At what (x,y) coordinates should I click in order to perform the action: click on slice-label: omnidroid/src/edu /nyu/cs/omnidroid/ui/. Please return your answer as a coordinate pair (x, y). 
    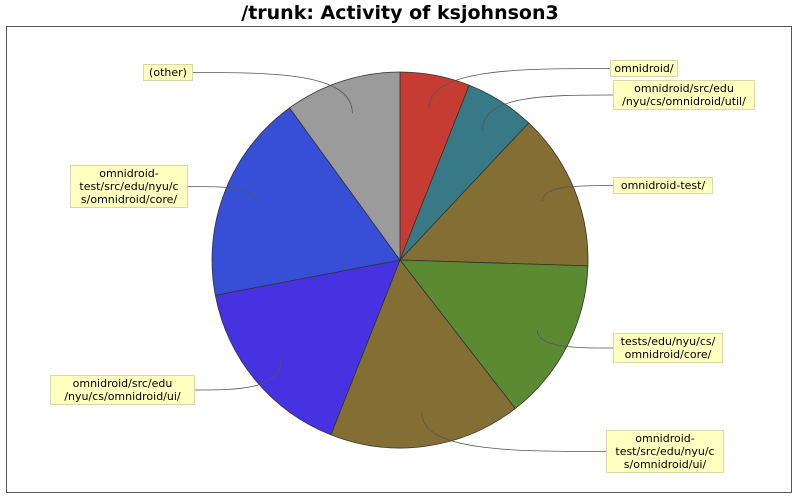
    Looking at the image, I should click on (122, 390).